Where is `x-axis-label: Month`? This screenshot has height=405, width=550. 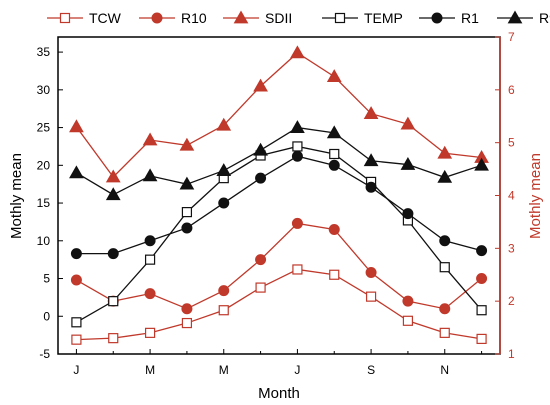 x-axis-label: Month is located at coordinates (279, 393).